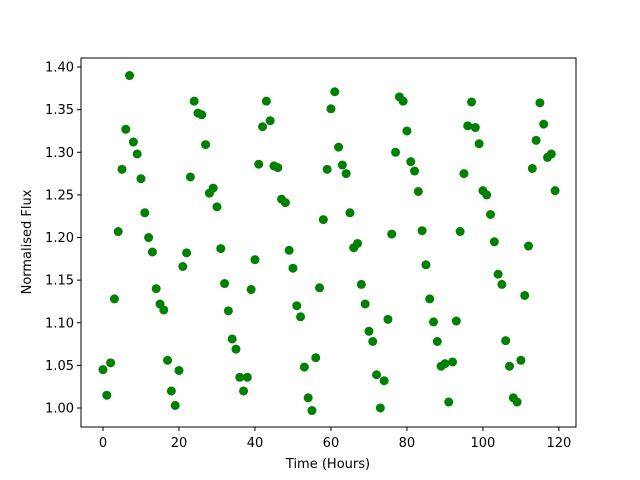 The width and height of the screenshot is (640, 480). Describe the element at coordinates (59, 238) in the screenshot. I see `y-tick-label: 1.20` at that location.